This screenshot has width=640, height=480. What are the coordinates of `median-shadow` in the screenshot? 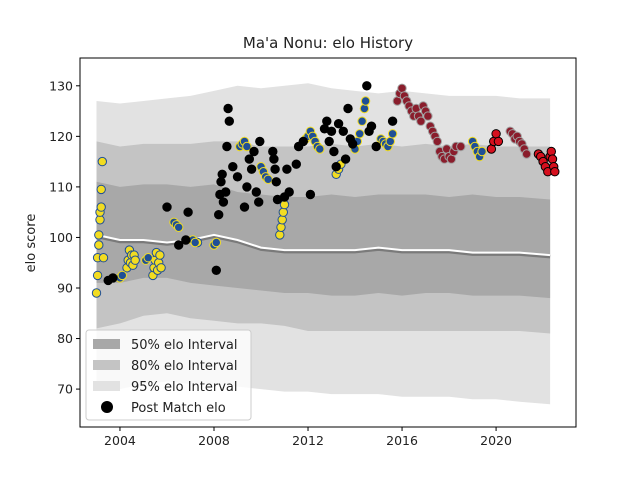 It's located at (323, 246).